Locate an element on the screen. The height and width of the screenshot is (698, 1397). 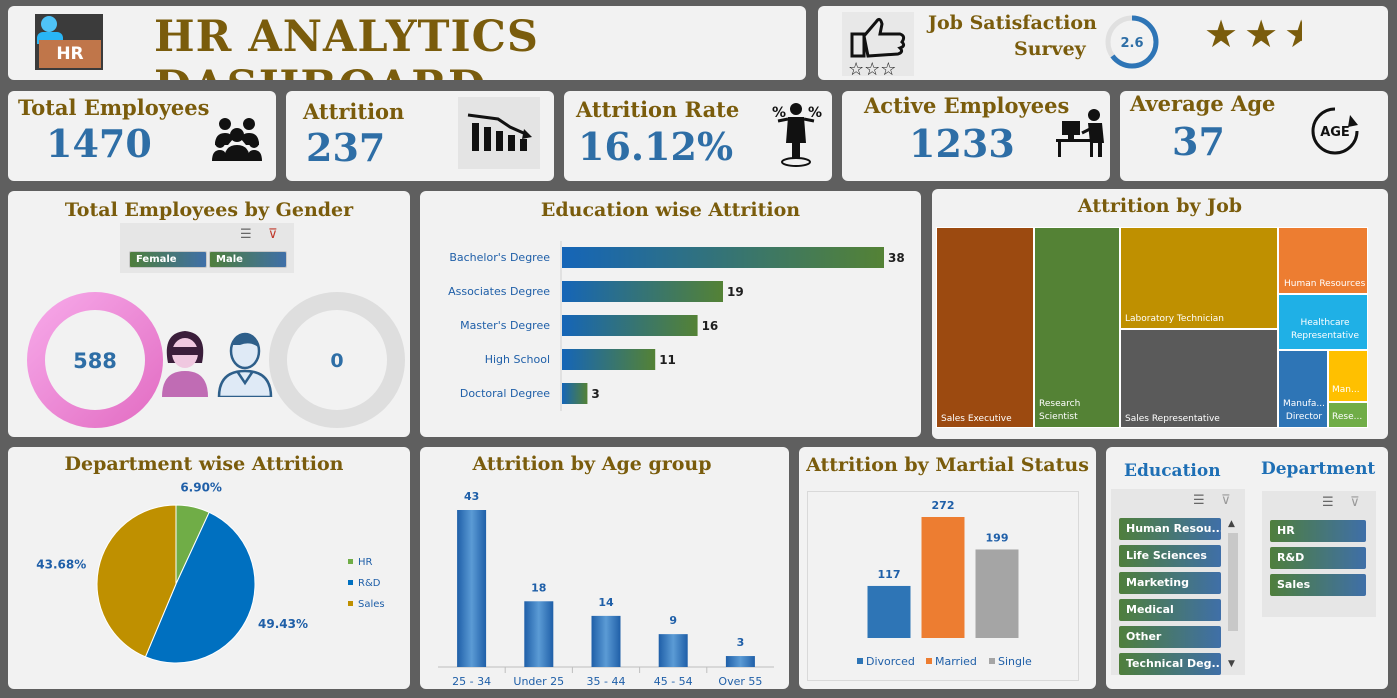
treemap-human-resources: Human Resources is located at coordinates (1323, 260).